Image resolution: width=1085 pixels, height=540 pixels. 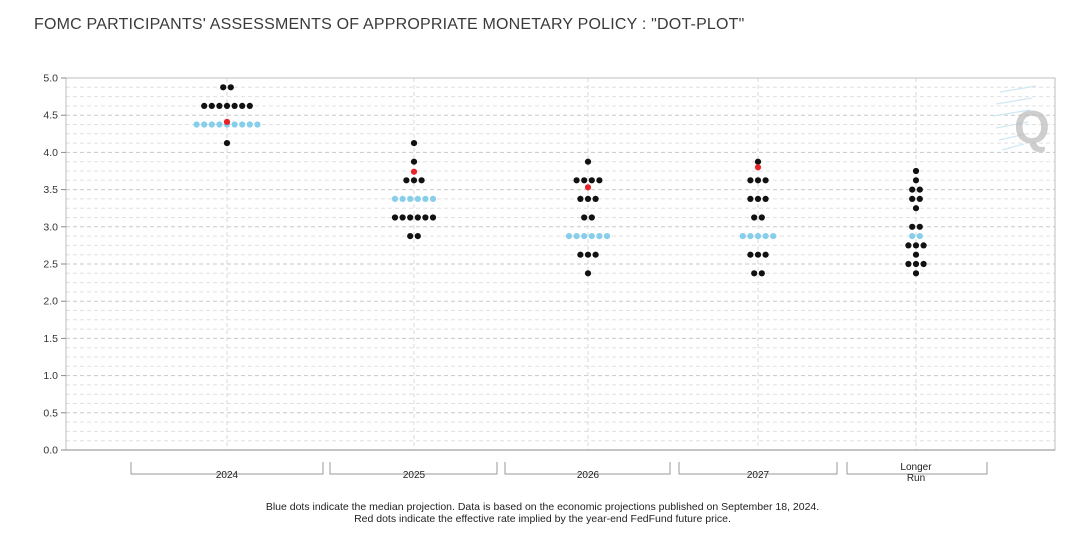 What do you see at coordinates (50, 376) in the screenshot?
I see `y-tick-label: 1.0` at bounding box center [50, 376].